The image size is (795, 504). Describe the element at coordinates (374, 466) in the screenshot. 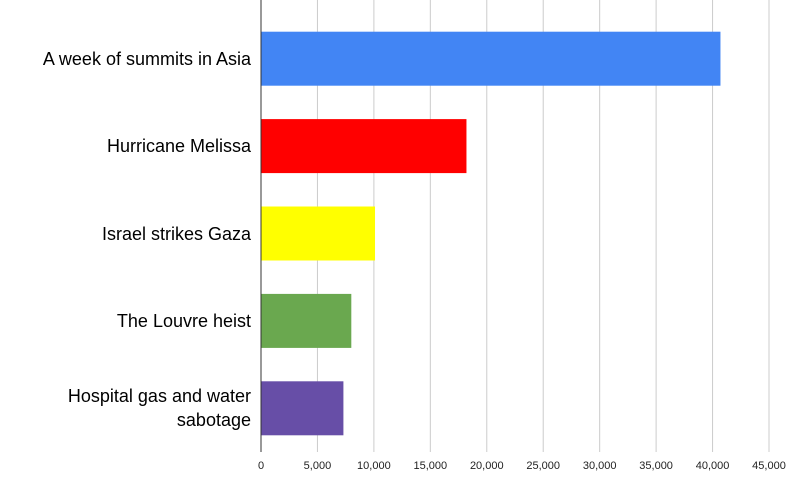

I see `x-tick-label: 10,000` at that location.